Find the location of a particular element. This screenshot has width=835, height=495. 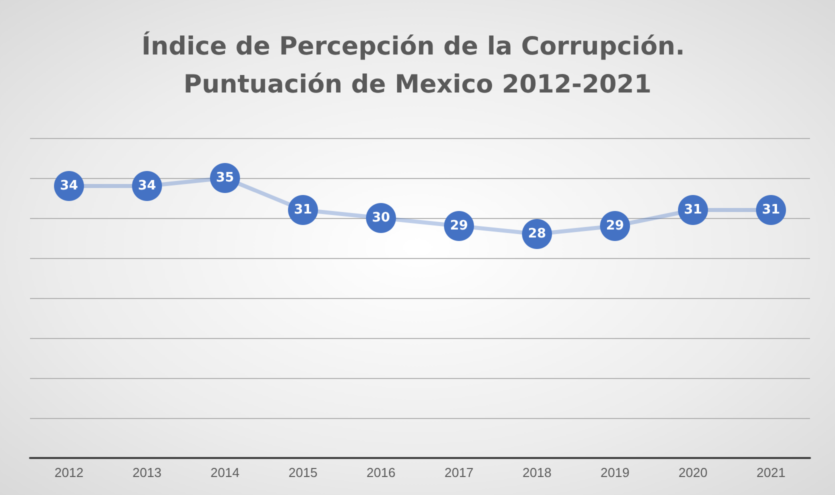

x-tick-label: 2013 is located at coordinates (147, 472).